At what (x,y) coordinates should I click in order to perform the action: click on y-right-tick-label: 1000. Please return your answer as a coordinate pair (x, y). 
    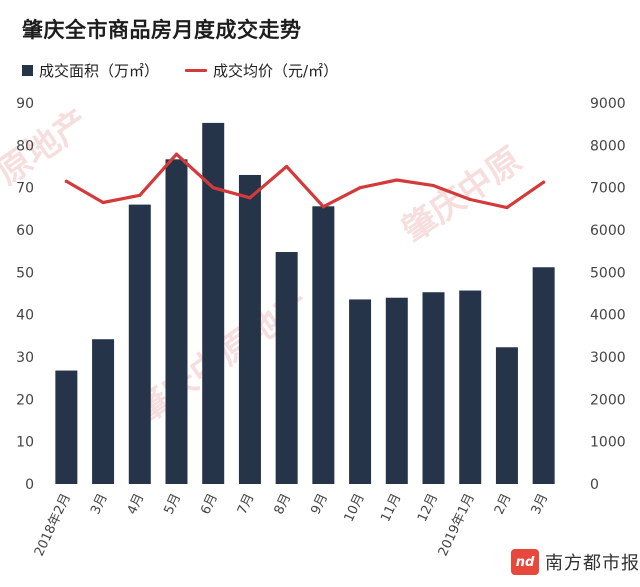
    Looking at the image, I should click on (608, 443).